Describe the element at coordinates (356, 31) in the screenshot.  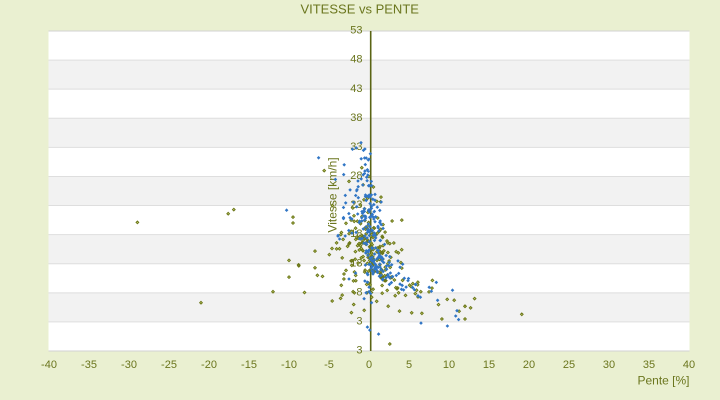
I see `svg-text: 53` at that location.